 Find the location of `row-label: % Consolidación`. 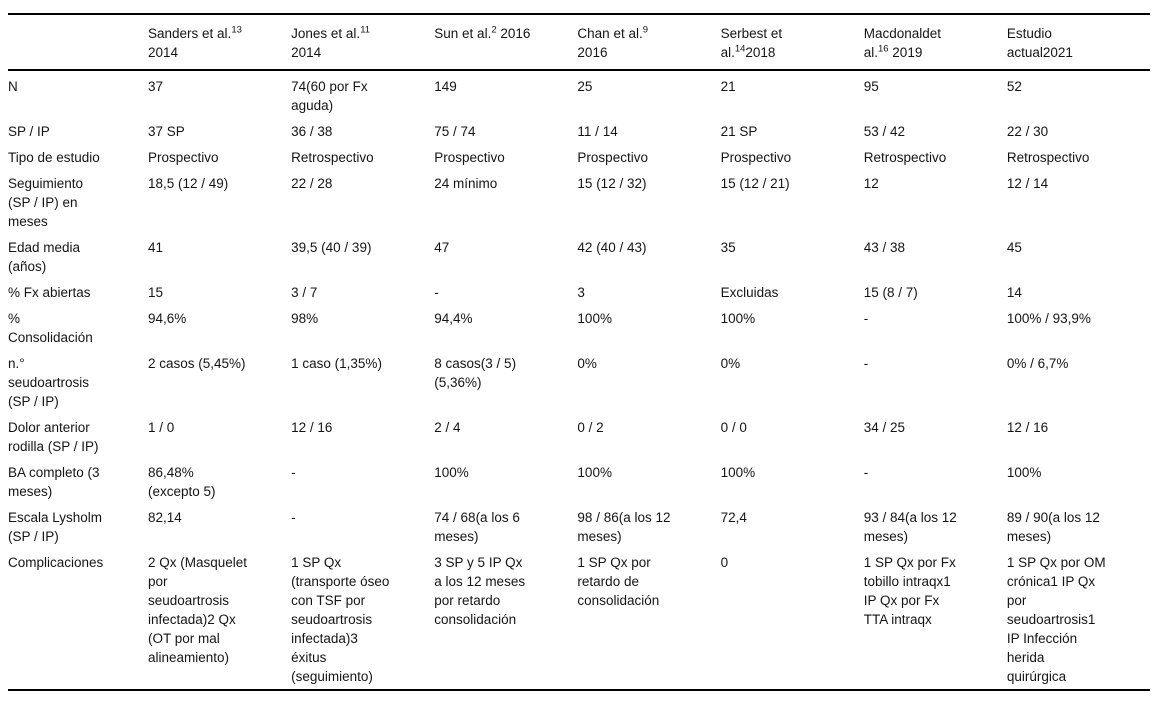

row-label: % Consolidación is located at coordinates (50, 328).